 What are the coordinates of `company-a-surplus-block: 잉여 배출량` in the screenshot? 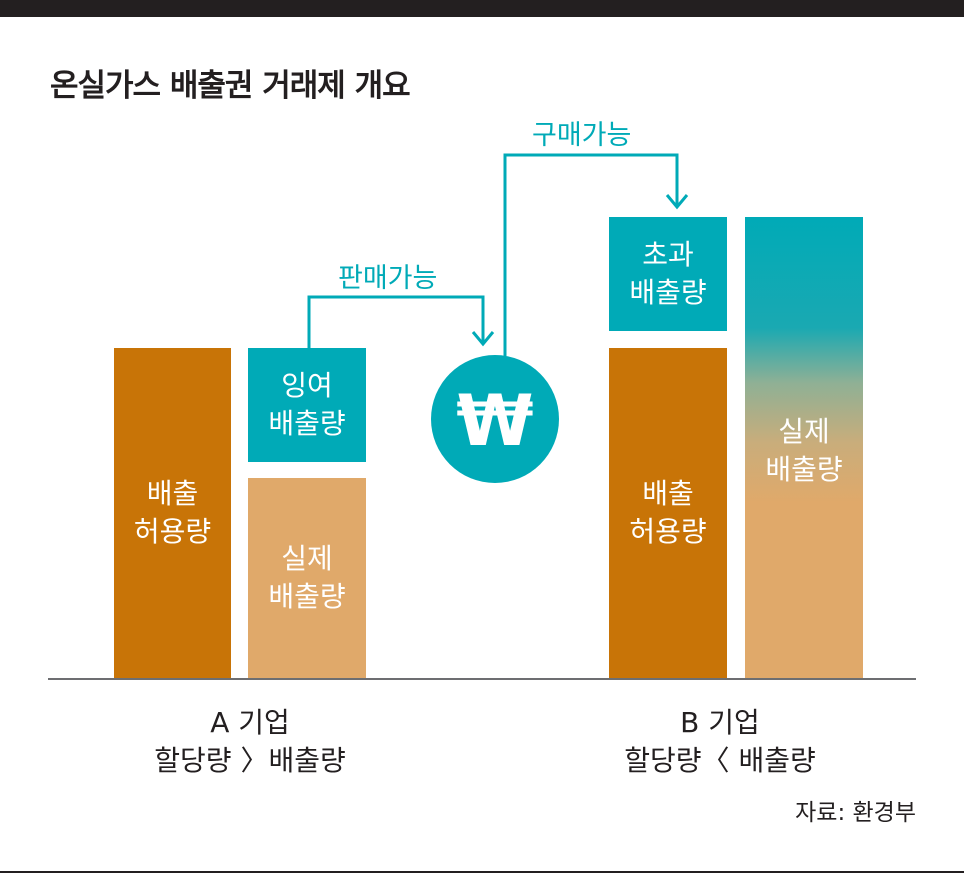 It's located at (307, 405).